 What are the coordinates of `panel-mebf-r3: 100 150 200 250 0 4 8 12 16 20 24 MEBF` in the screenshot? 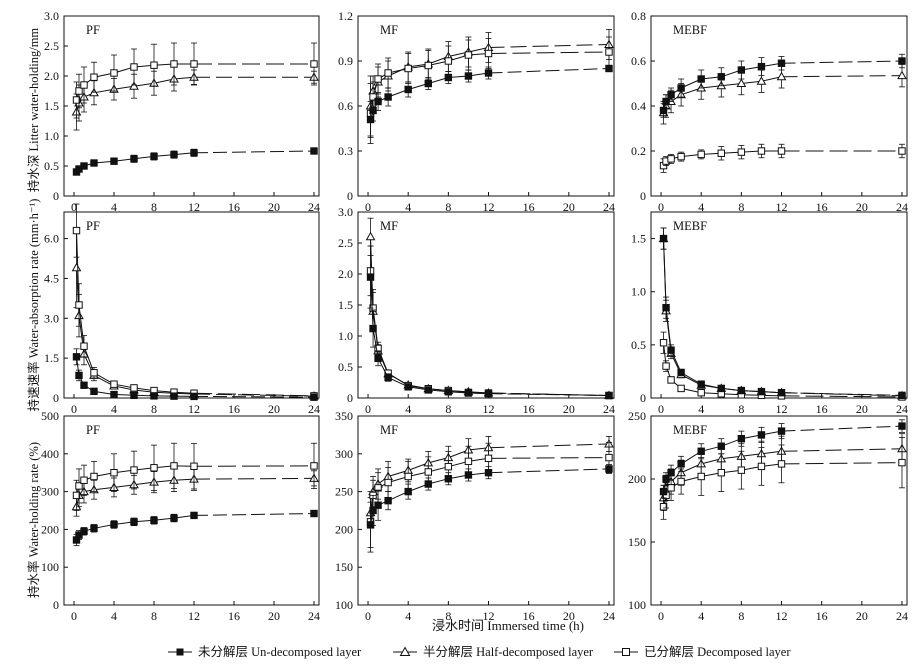 It's located at (768, 516).